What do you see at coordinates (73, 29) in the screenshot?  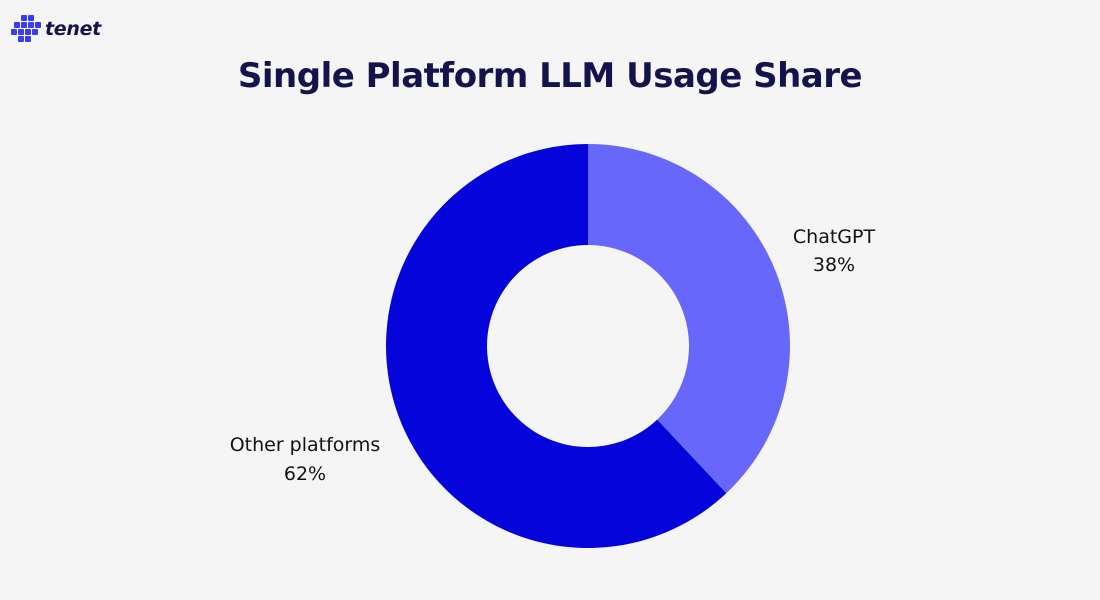 I see `brand-name: tenet` at bounding box center [73, 29].